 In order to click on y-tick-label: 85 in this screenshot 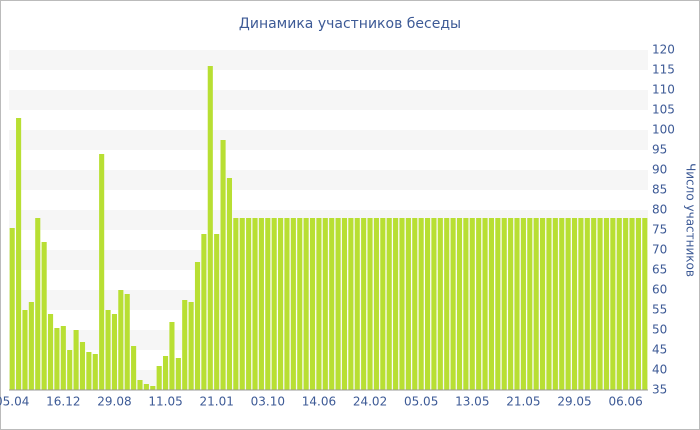, I will do `click(659, 190)`.